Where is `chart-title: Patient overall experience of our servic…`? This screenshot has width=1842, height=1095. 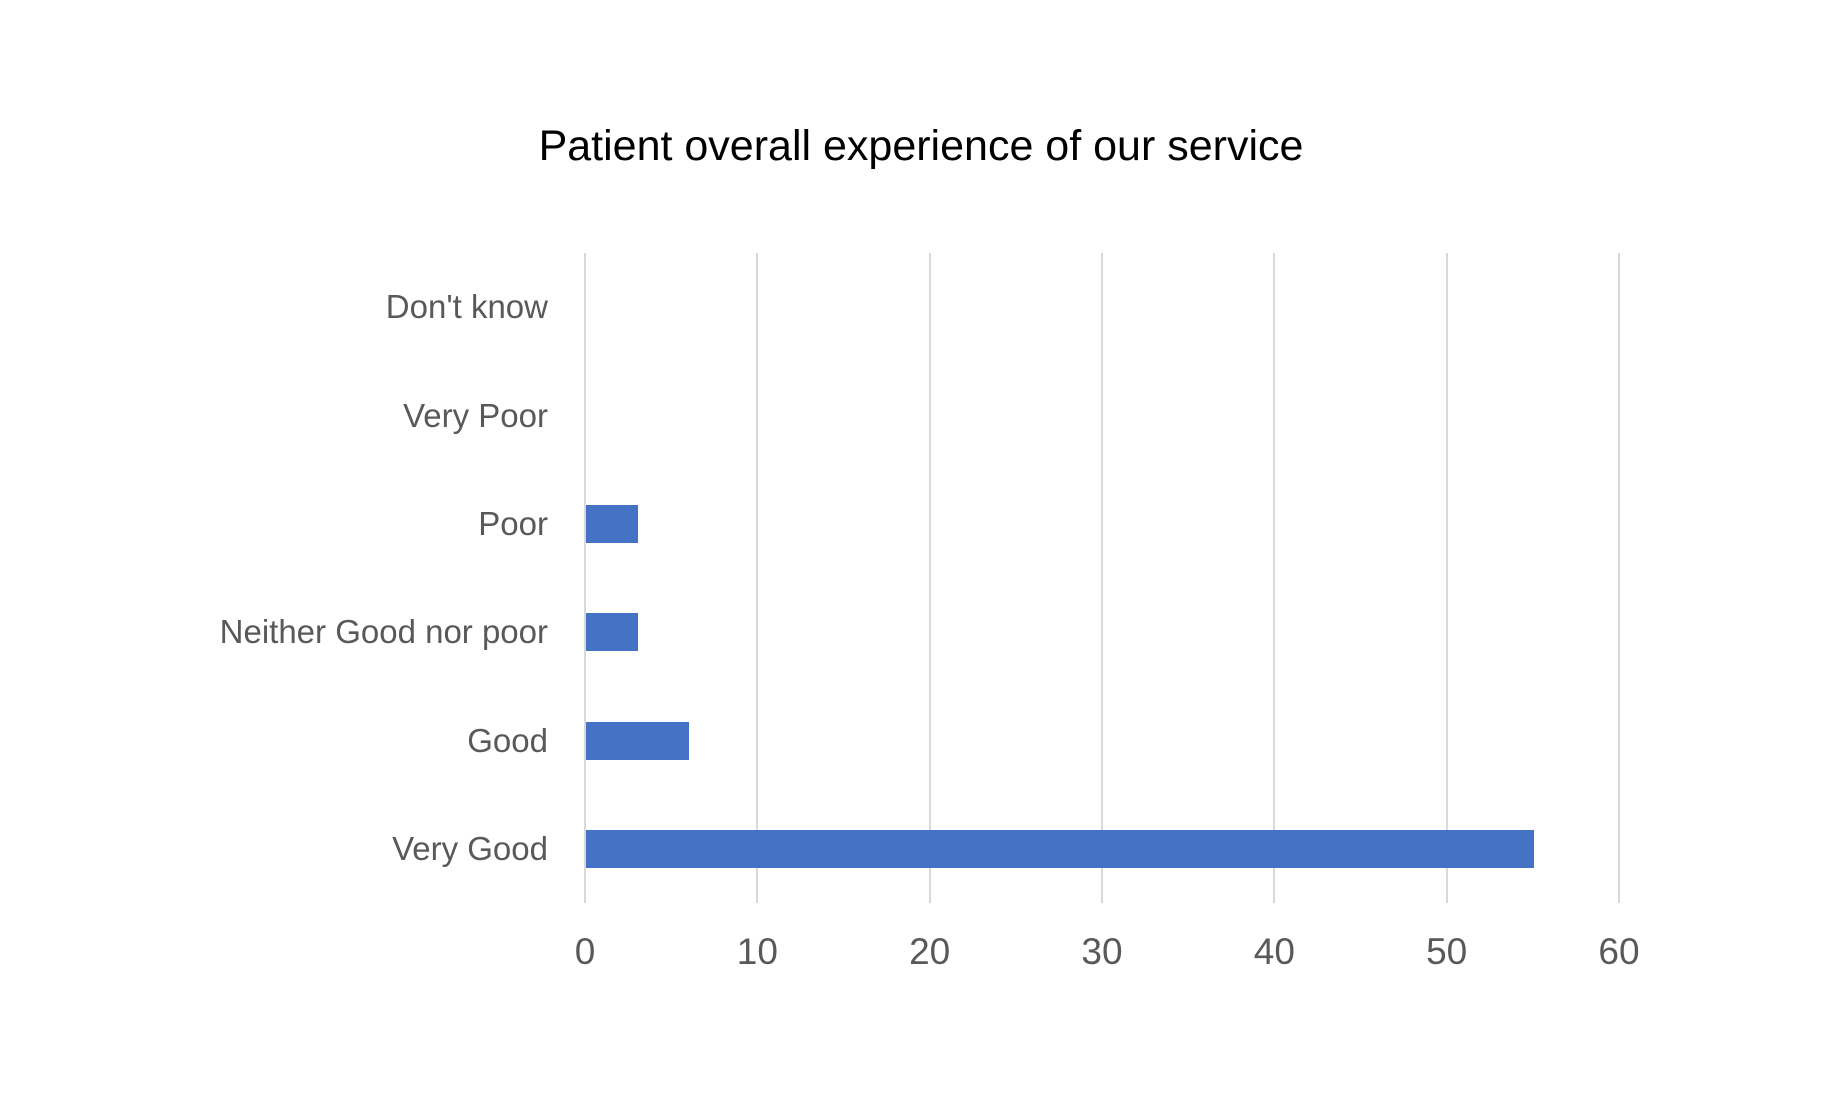 chart-title: Patient overall experience of our servic… is located at coordinates (921, 146).